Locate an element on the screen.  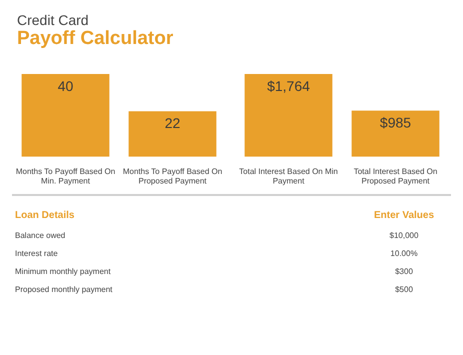
x-tick-label: Total Interest Based On Proposed Payment is located at coordinates (396, 176).